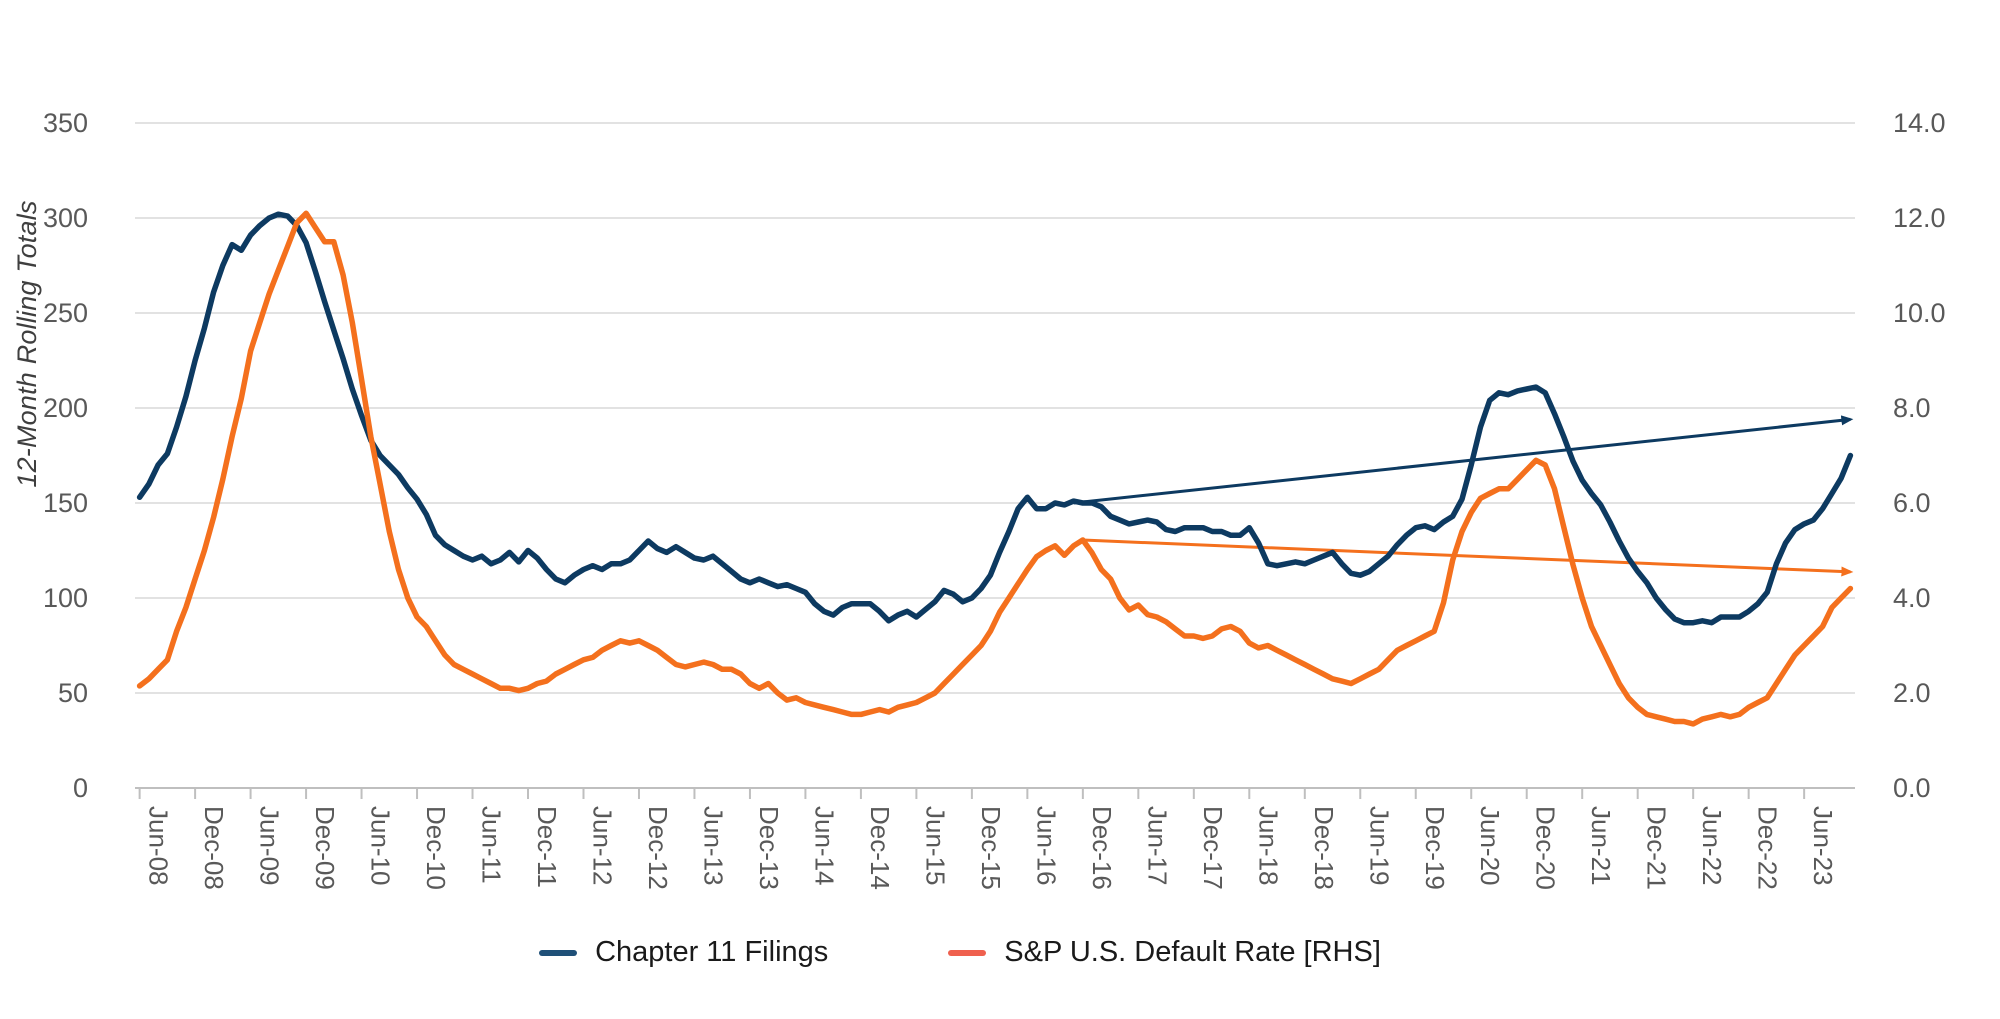  What do you see at coordinates (80, 788) in the screenshot?
I see `left-axis-tick-label: 0` at bounding box center [80, 788].